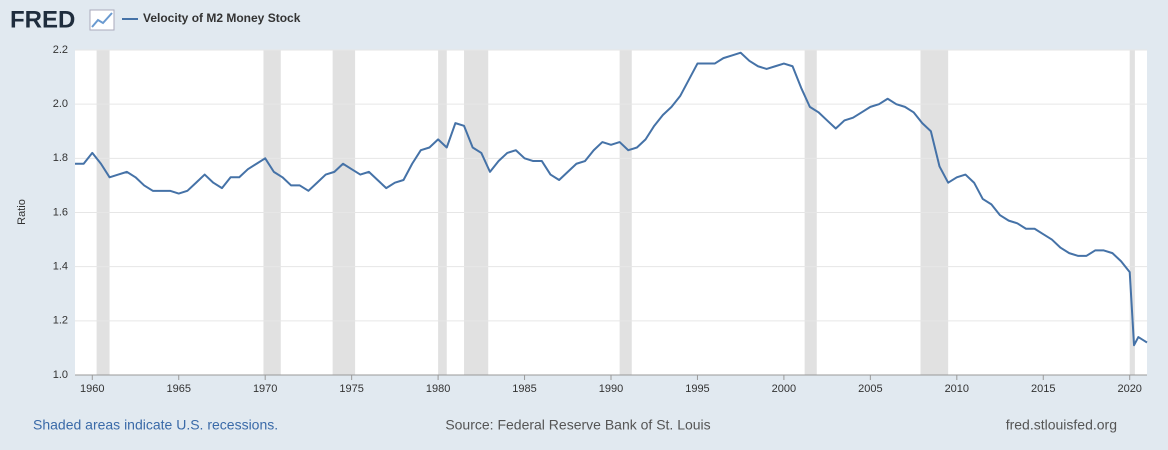 This screenshot has height=450, width=1168. Describe the element at coordinates (60, 375) in the screenshot. I see `y-tick-label: 1.0` at that location.